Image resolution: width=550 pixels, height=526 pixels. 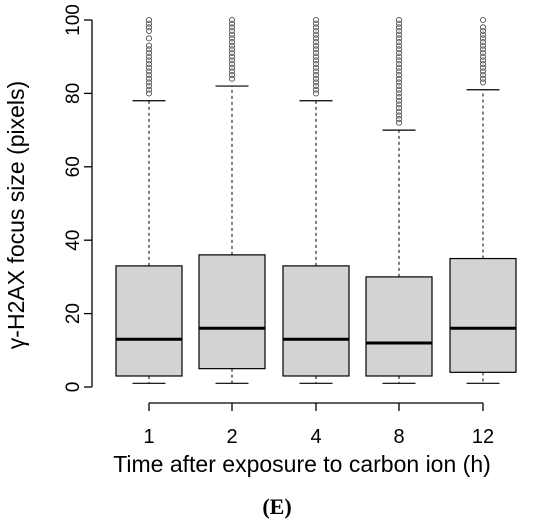 What do you see at coordinates (73, 93) in the screenshot?
I see `y-tick-label: 80` at bounding box center [73, 93].